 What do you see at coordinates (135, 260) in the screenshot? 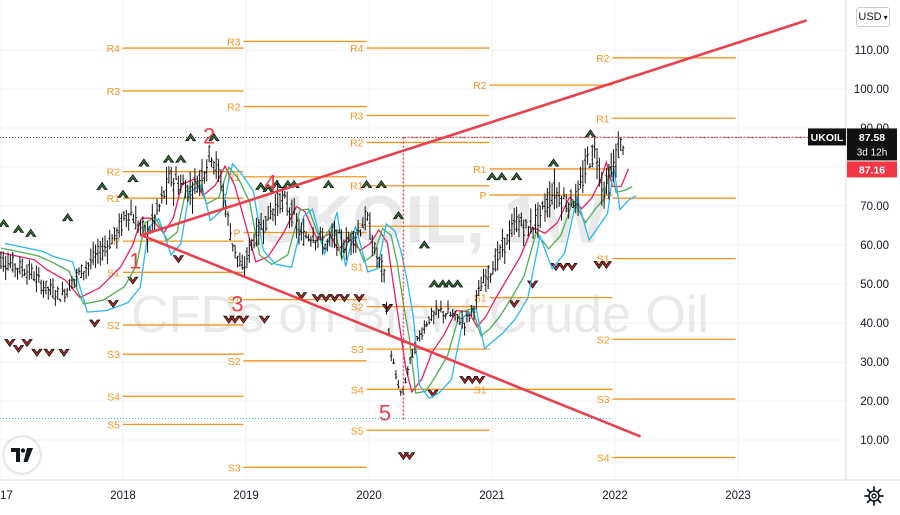
I see `wave-label: 1` at bounding box center [135, 260].